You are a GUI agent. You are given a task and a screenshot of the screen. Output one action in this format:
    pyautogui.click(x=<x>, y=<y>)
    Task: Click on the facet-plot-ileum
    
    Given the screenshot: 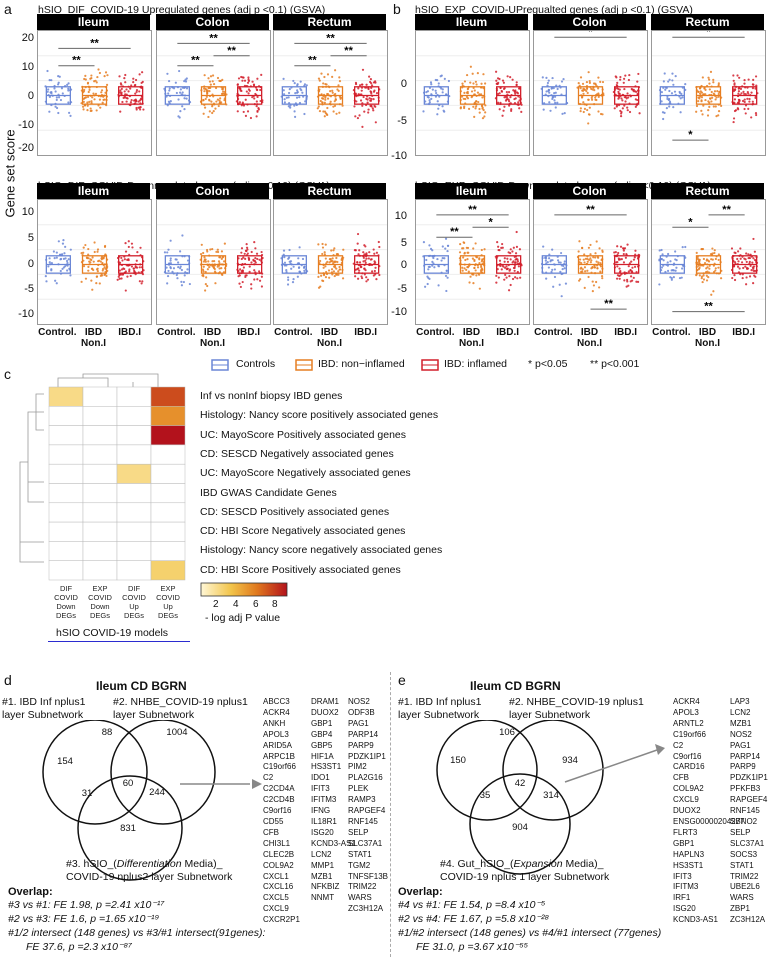 What is the action you would take?
    pyautogui.click(x=472, y=93)
    